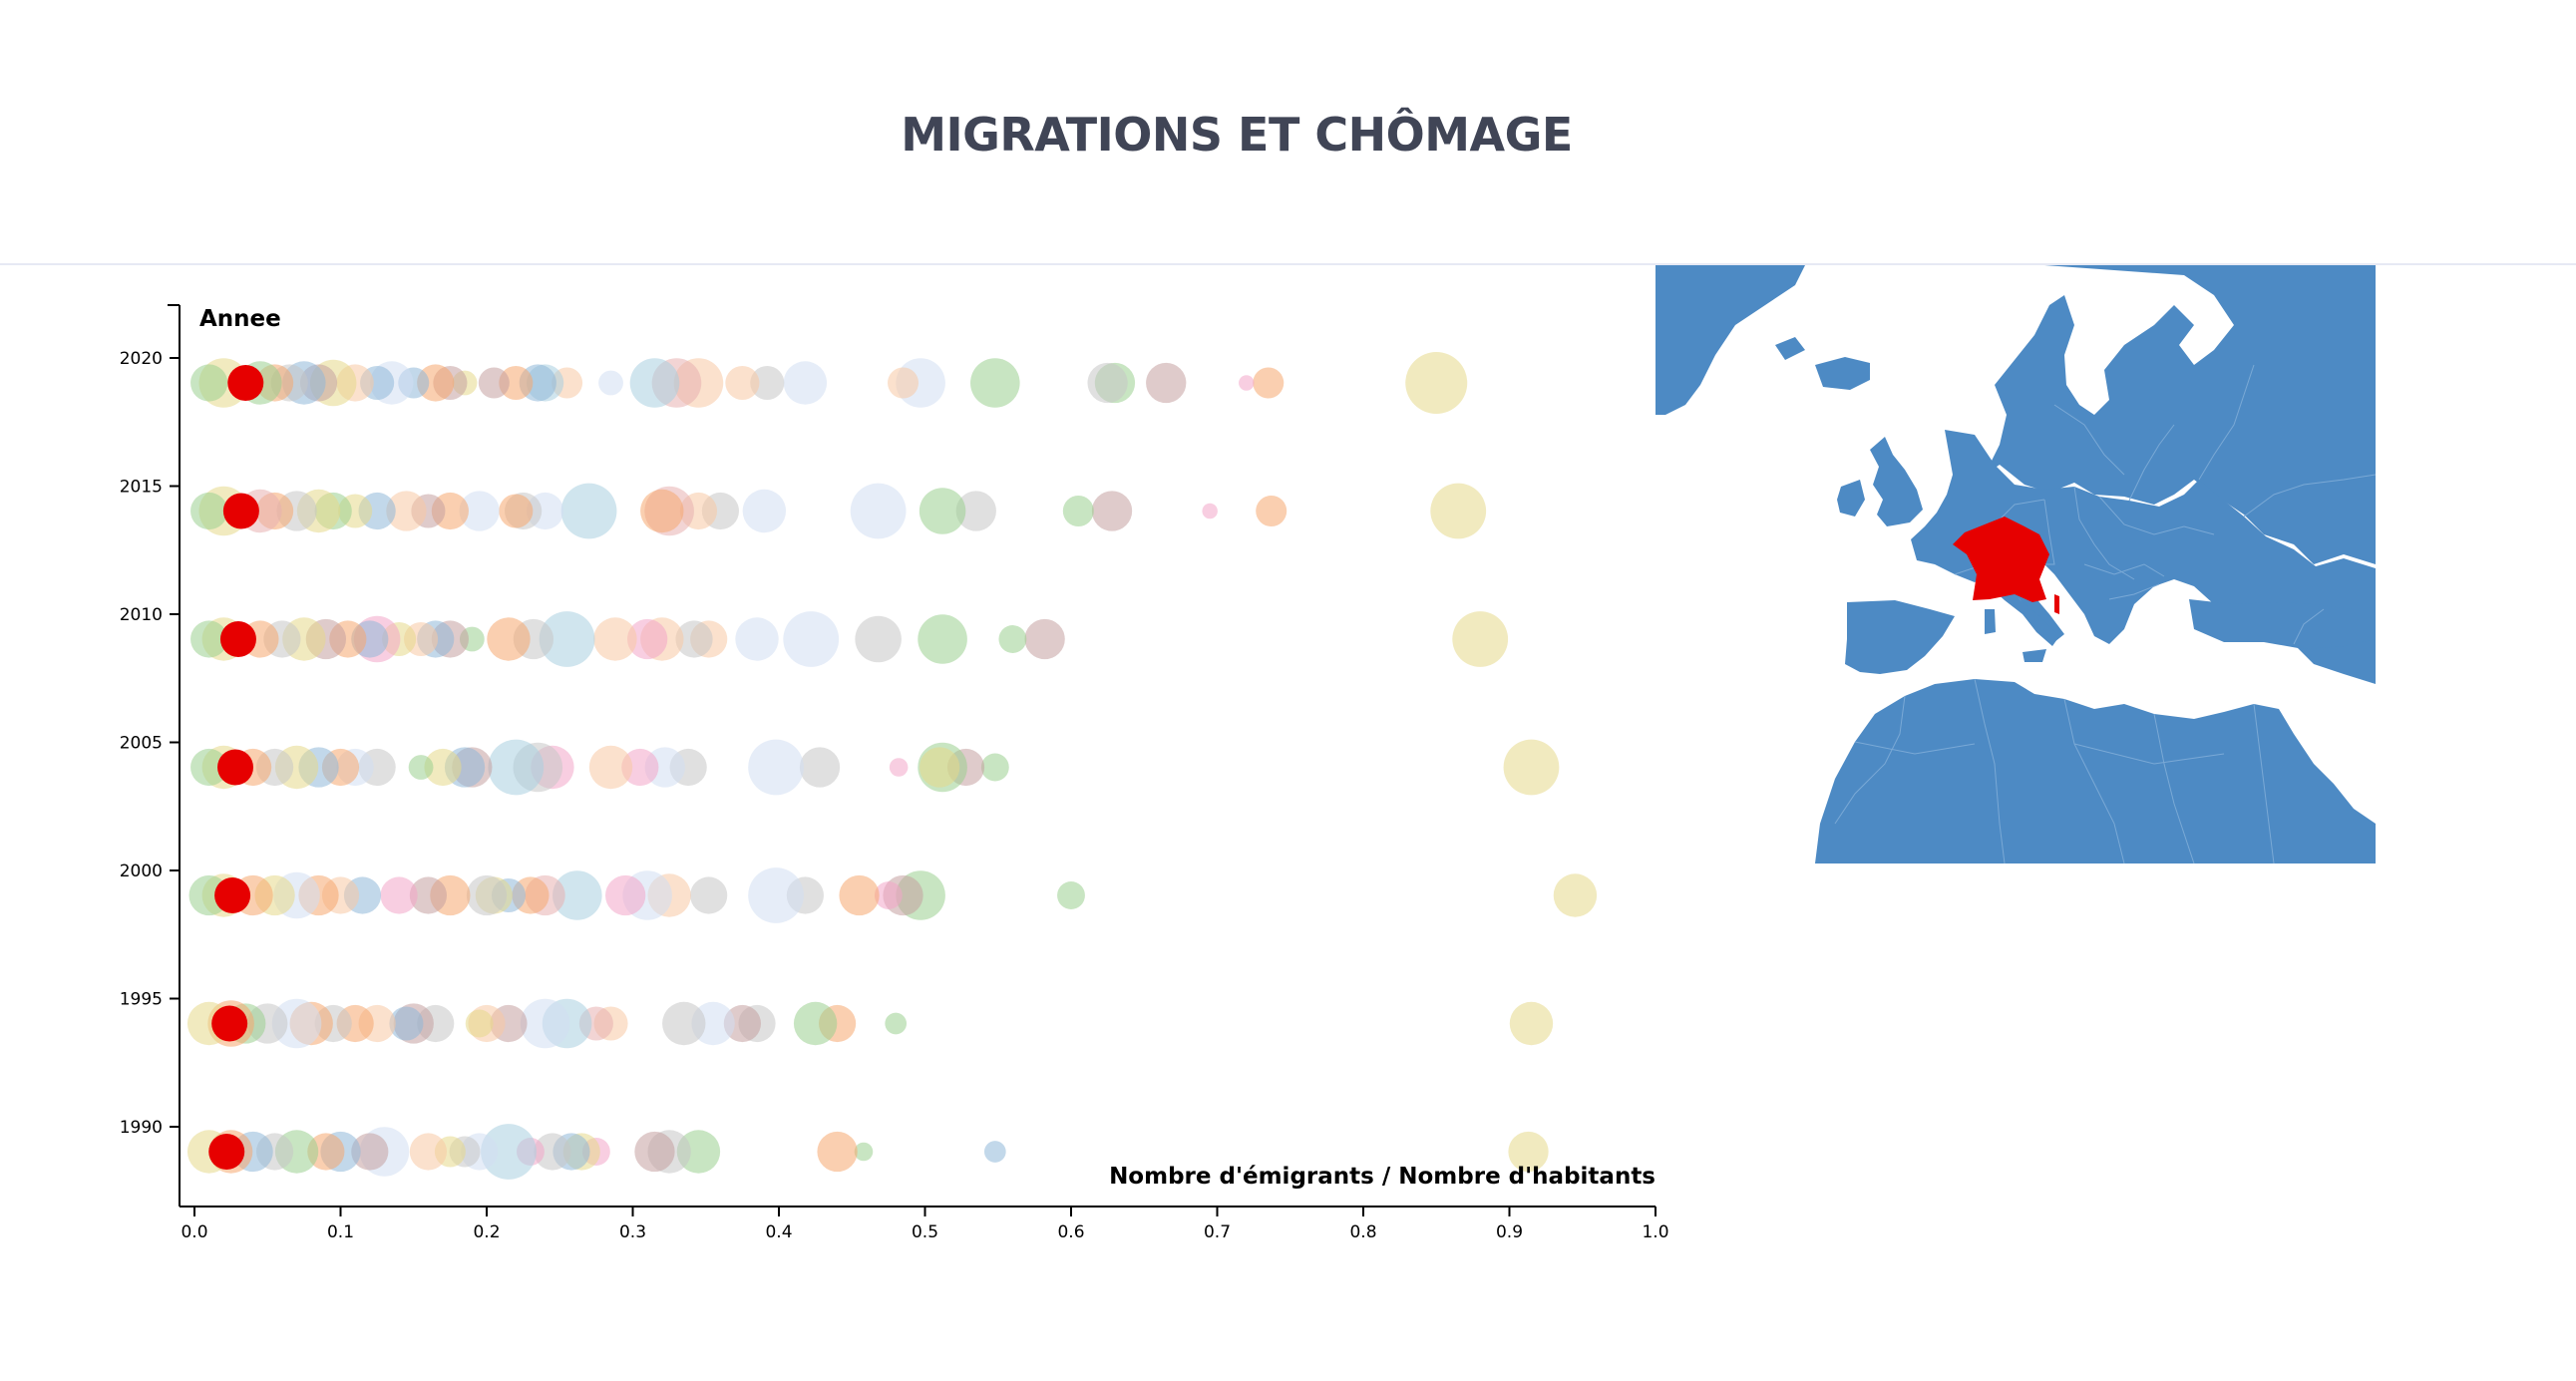 This screenshot has width=2576, height=1381. I want to click on land-iceland, so click(1842, 373).